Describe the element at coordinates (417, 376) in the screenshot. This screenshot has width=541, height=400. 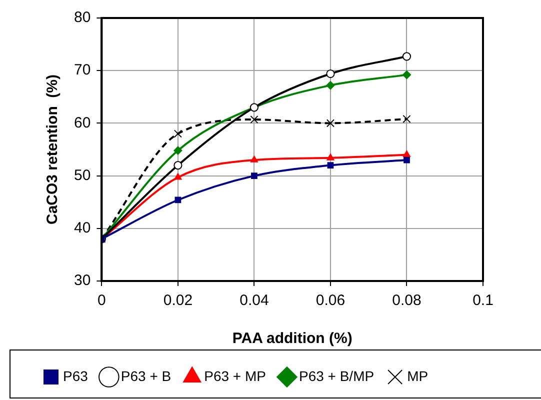
I see `legend-label: MP` at that location.